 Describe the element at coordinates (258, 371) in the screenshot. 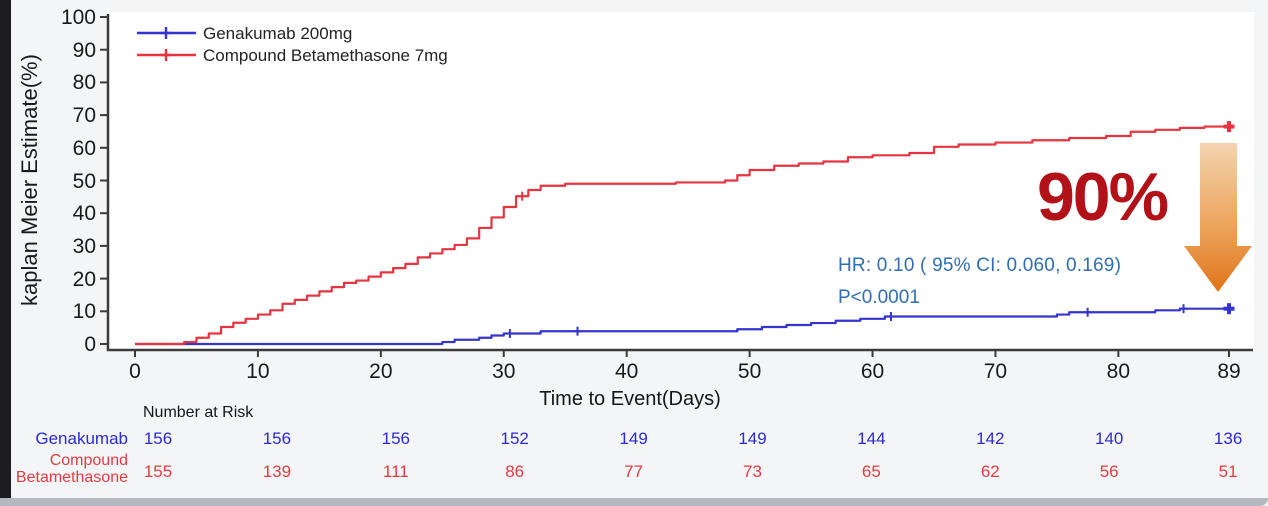

I see `x-tick-label: 10` at that location.